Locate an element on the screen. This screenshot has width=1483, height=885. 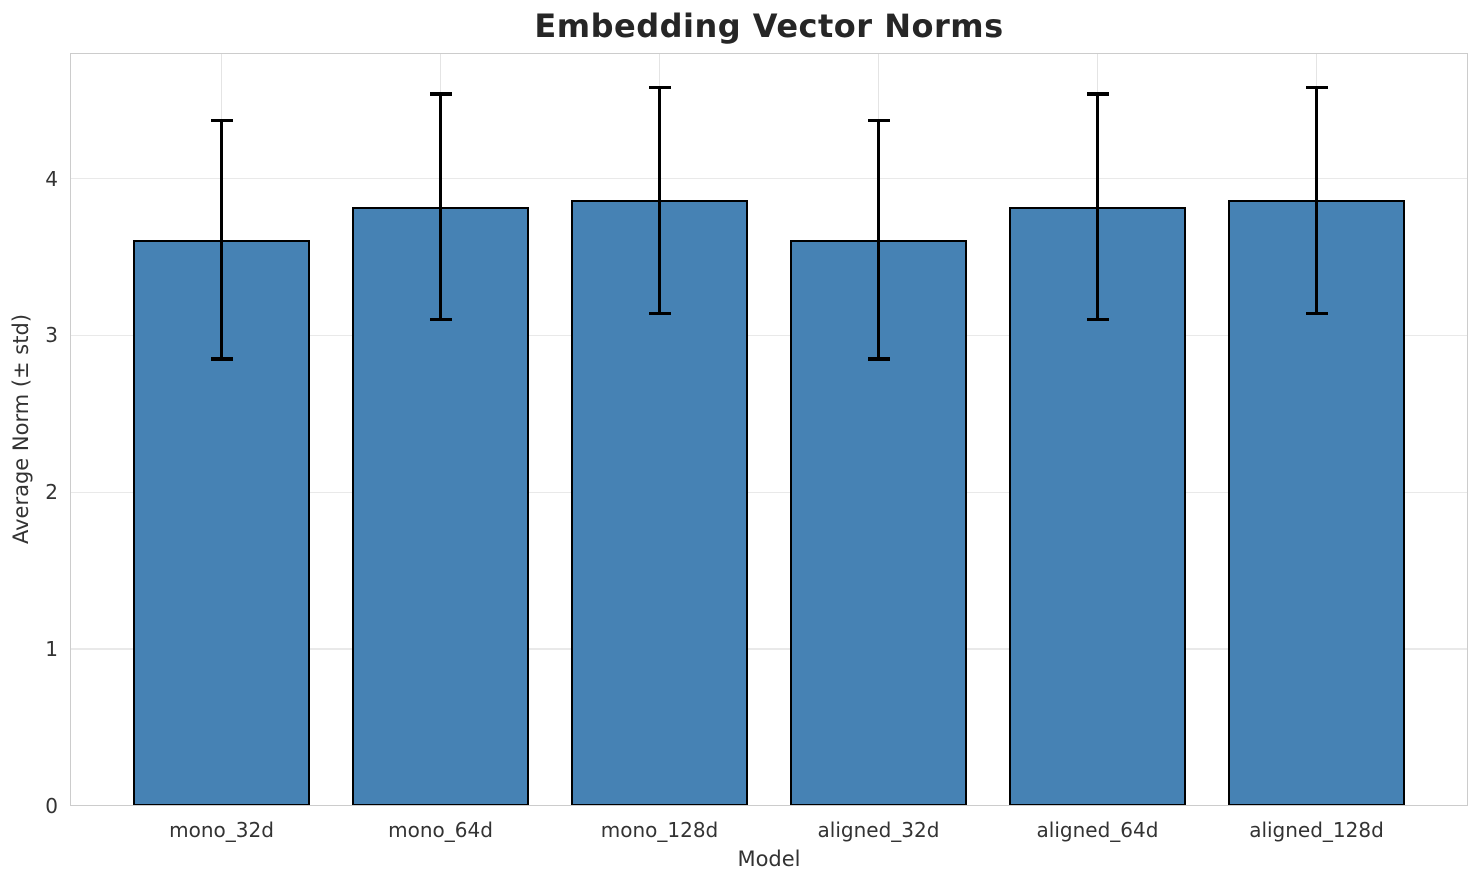
x-tick-label-mono_32d: mono_32d is located at coordinates (221, 830).